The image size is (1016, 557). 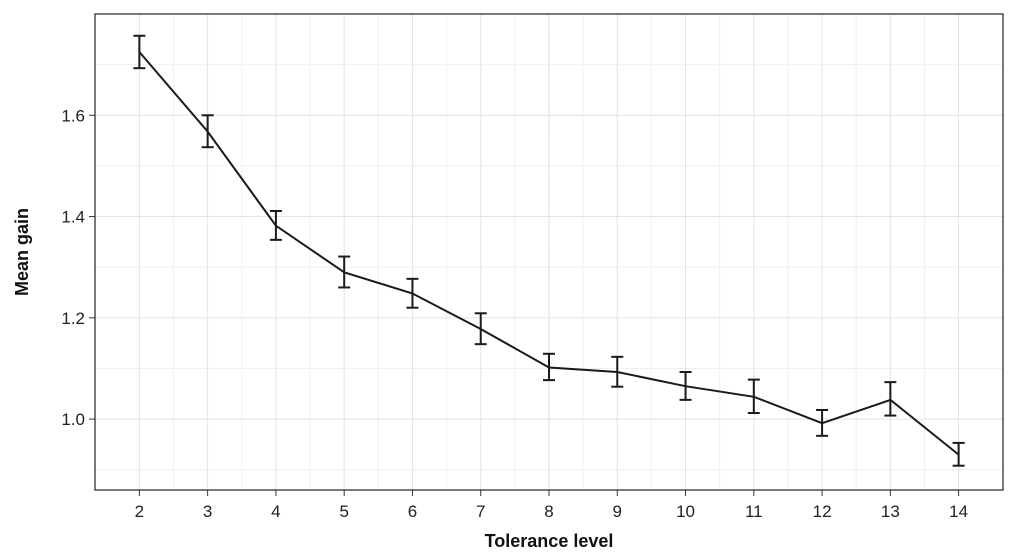 What do you see at coordinates (73, 217) in the screenshot?
I see `y-tick-label: 1.4` at bounding box center [73, 217].